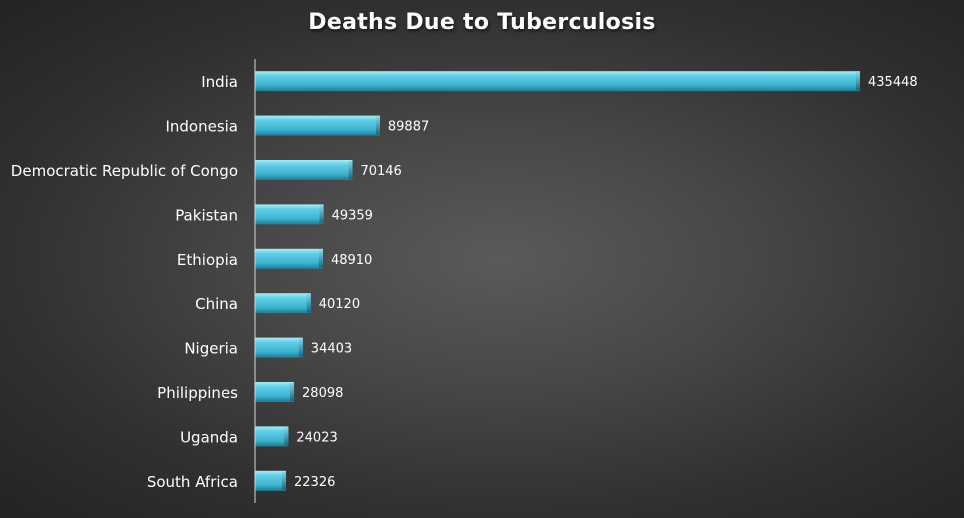  What do you see at coordinates (219, 82) in the screenshot?
I see `category-label: India` at bounding box center [219, 82].